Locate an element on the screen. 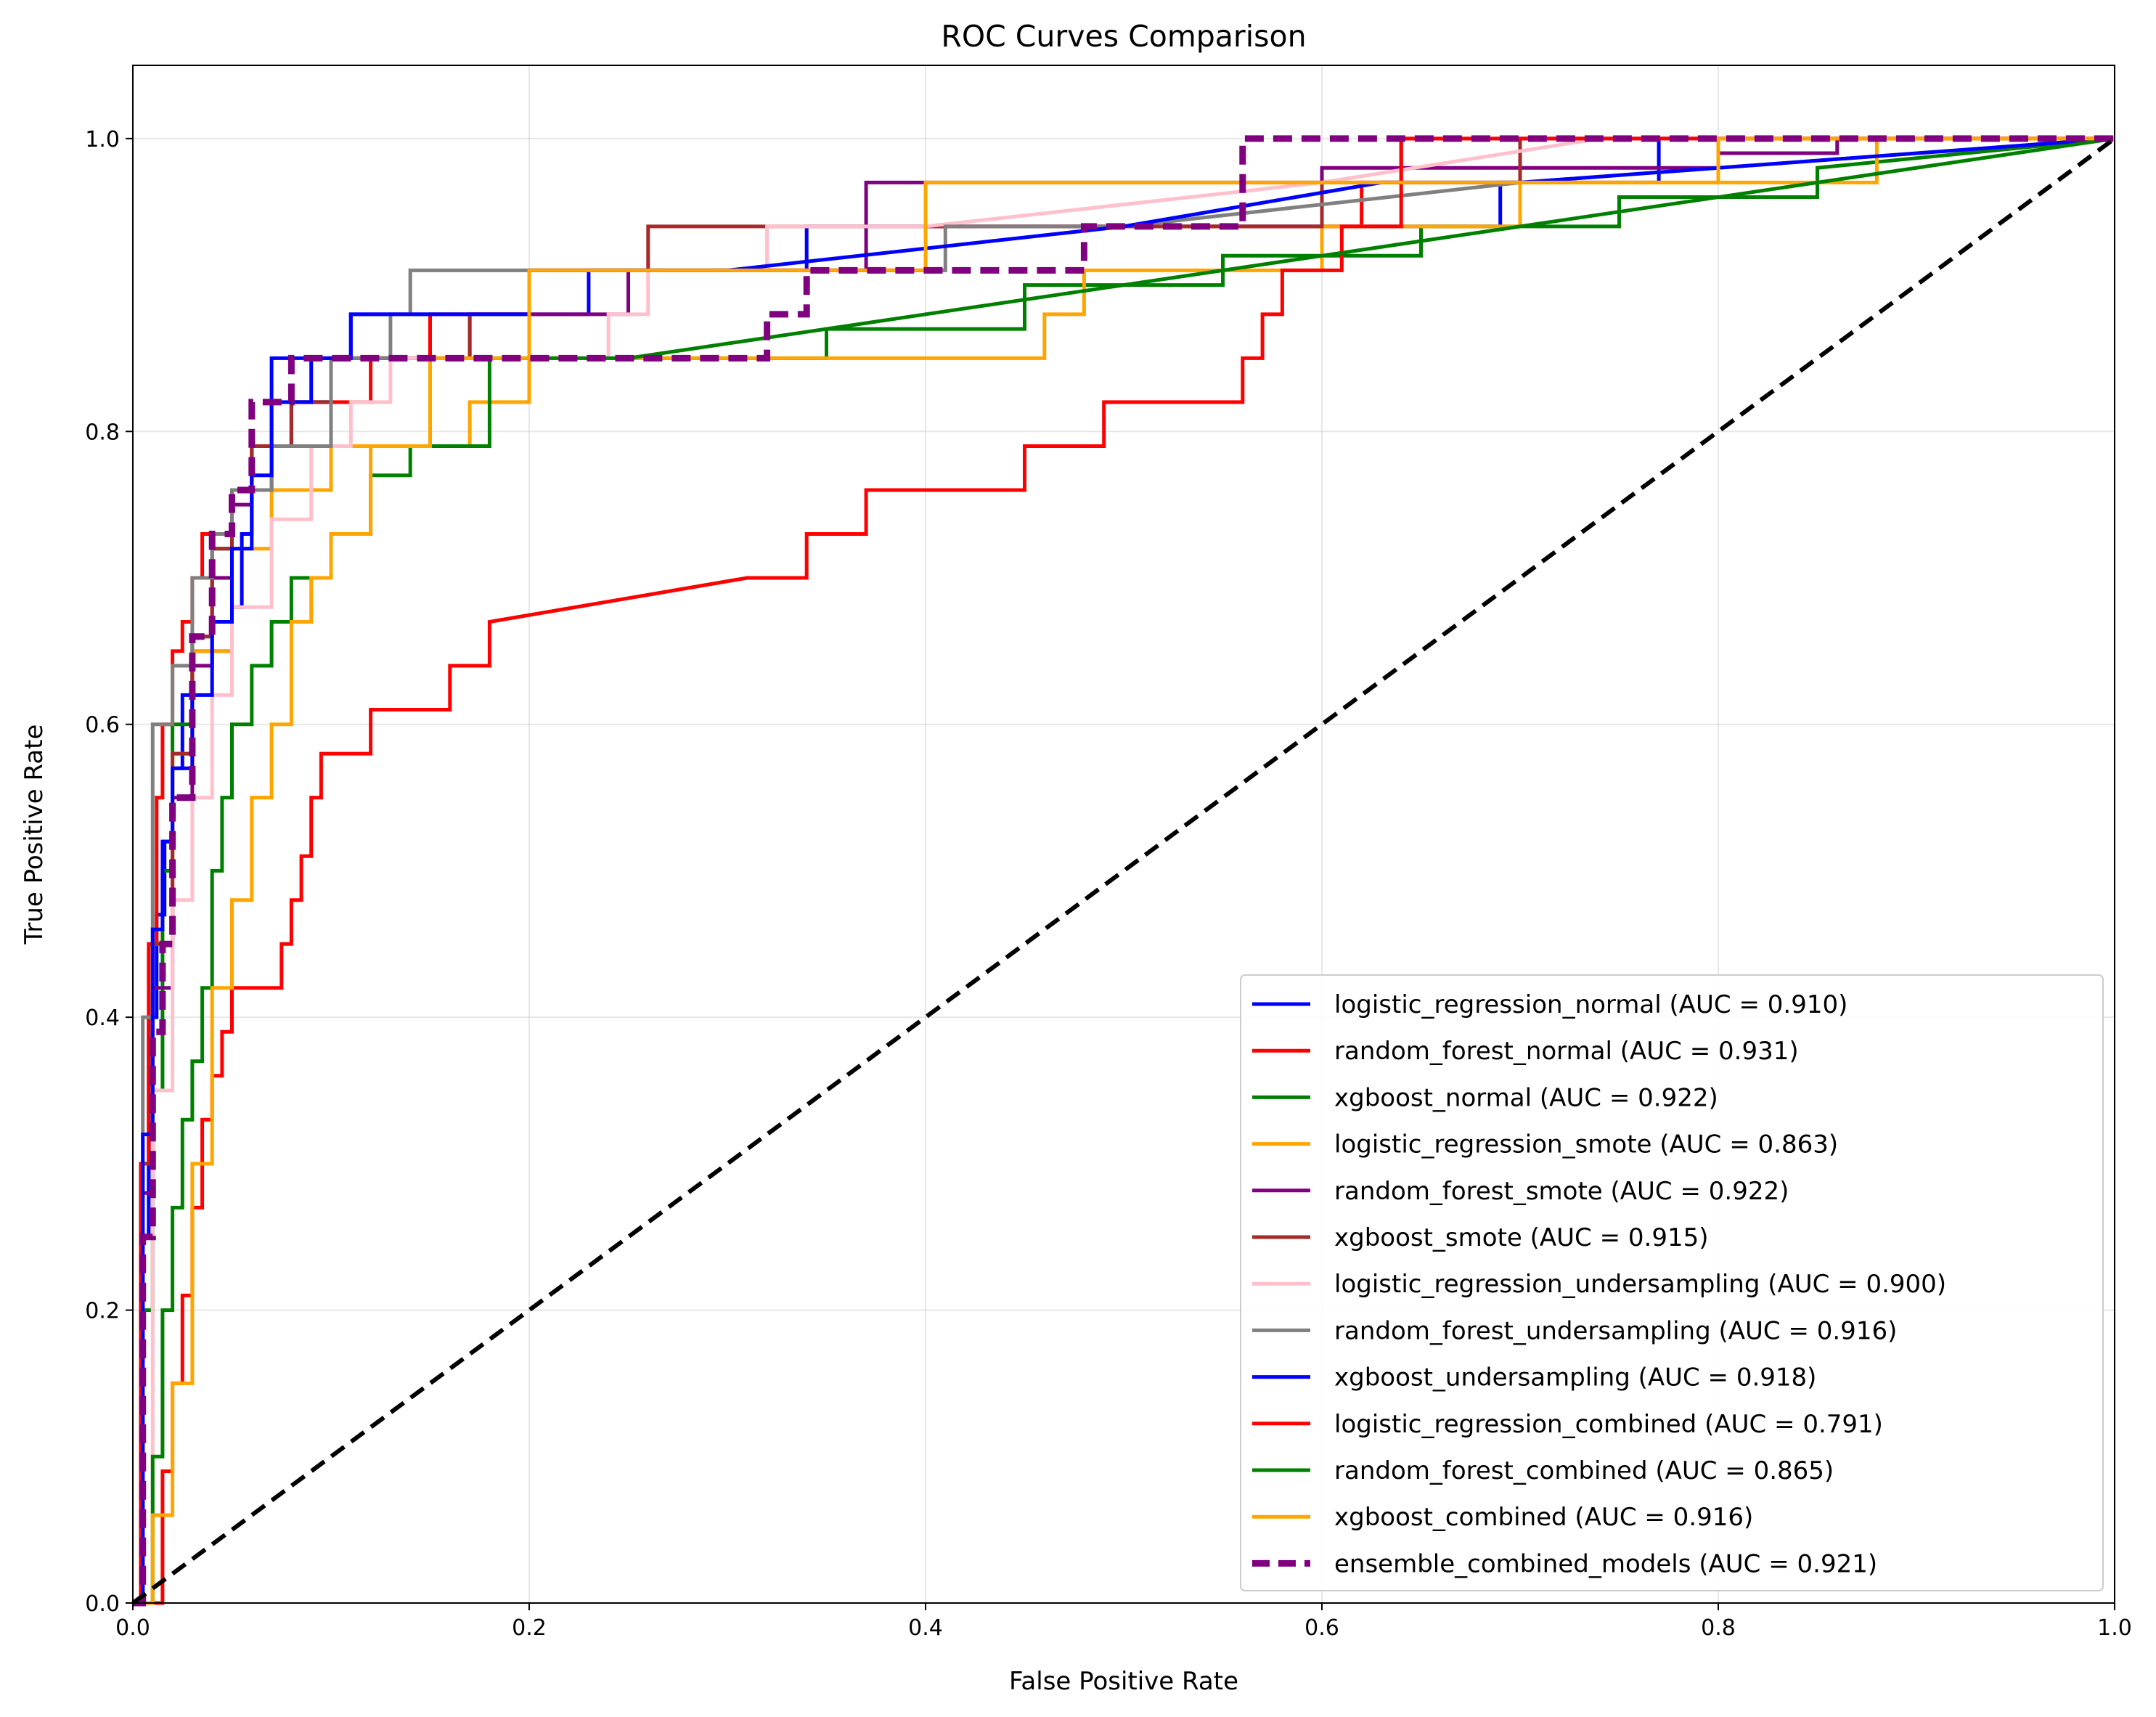 The width and height of the screenshot is (2156, 1717). x-axis-title: False Positive Rate is located at coordinates (1124, 1681).